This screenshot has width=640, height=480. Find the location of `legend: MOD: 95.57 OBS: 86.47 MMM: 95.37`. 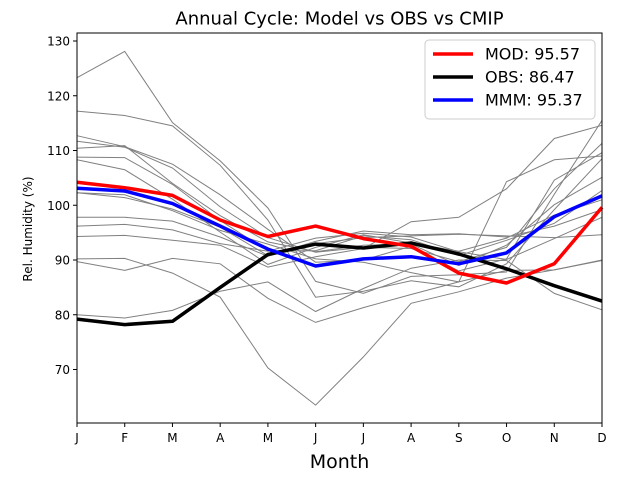

legend: MOD: 95.57 OBS: 86.47 MMM: 95.37 is located at coordinates (510, 79).